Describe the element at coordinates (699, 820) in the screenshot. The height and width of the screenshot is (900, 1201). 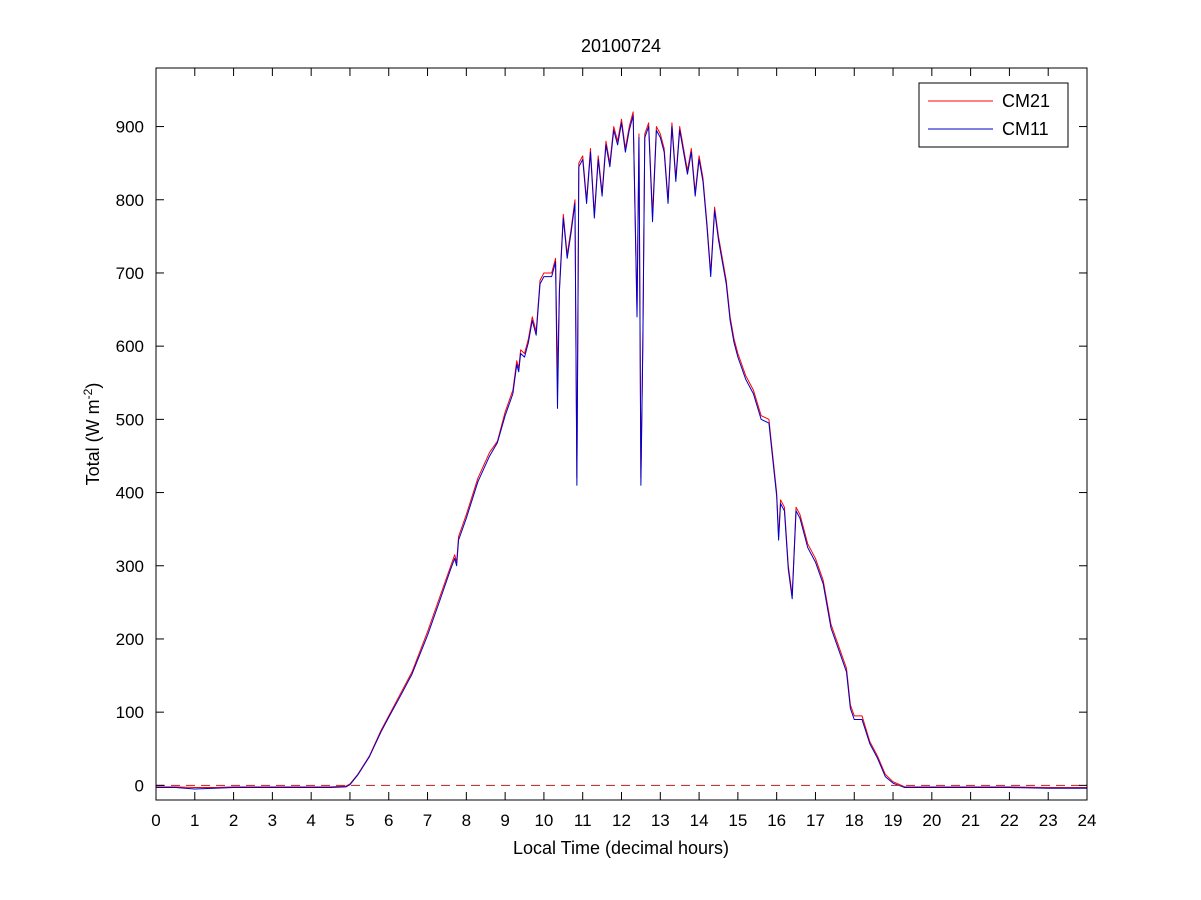
I see `x-tick-label: 14` at that location.